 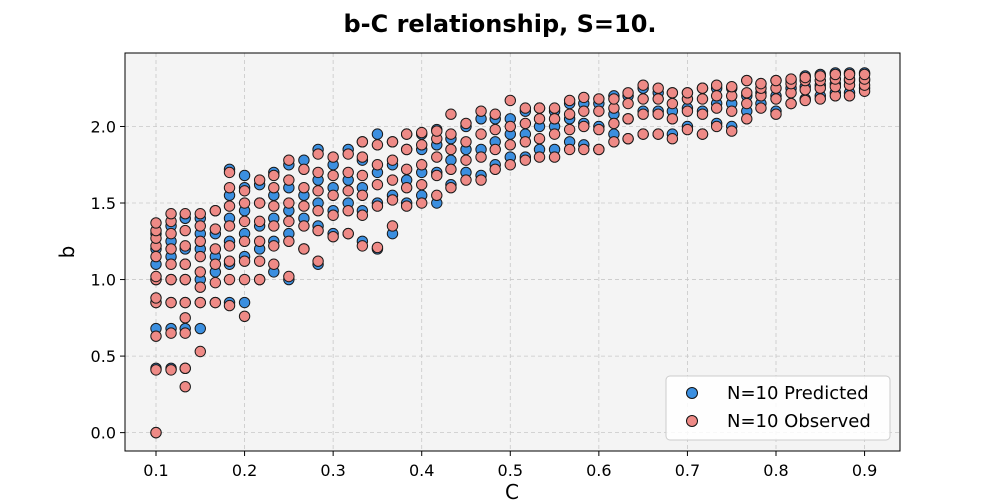 I want to click on y-tick-label: 2.0, so click(x=103, y=126).